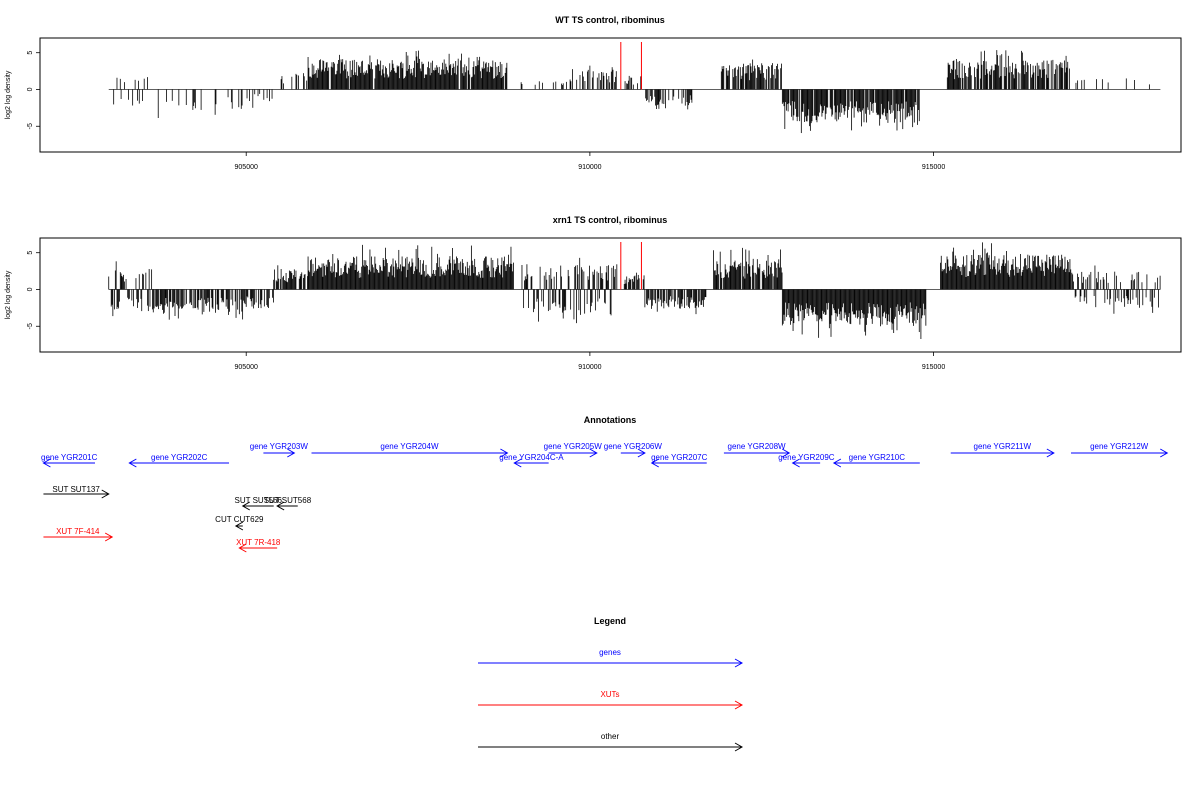  I want to click on annotation-feature: SUT SUT566, so click(259, 503).